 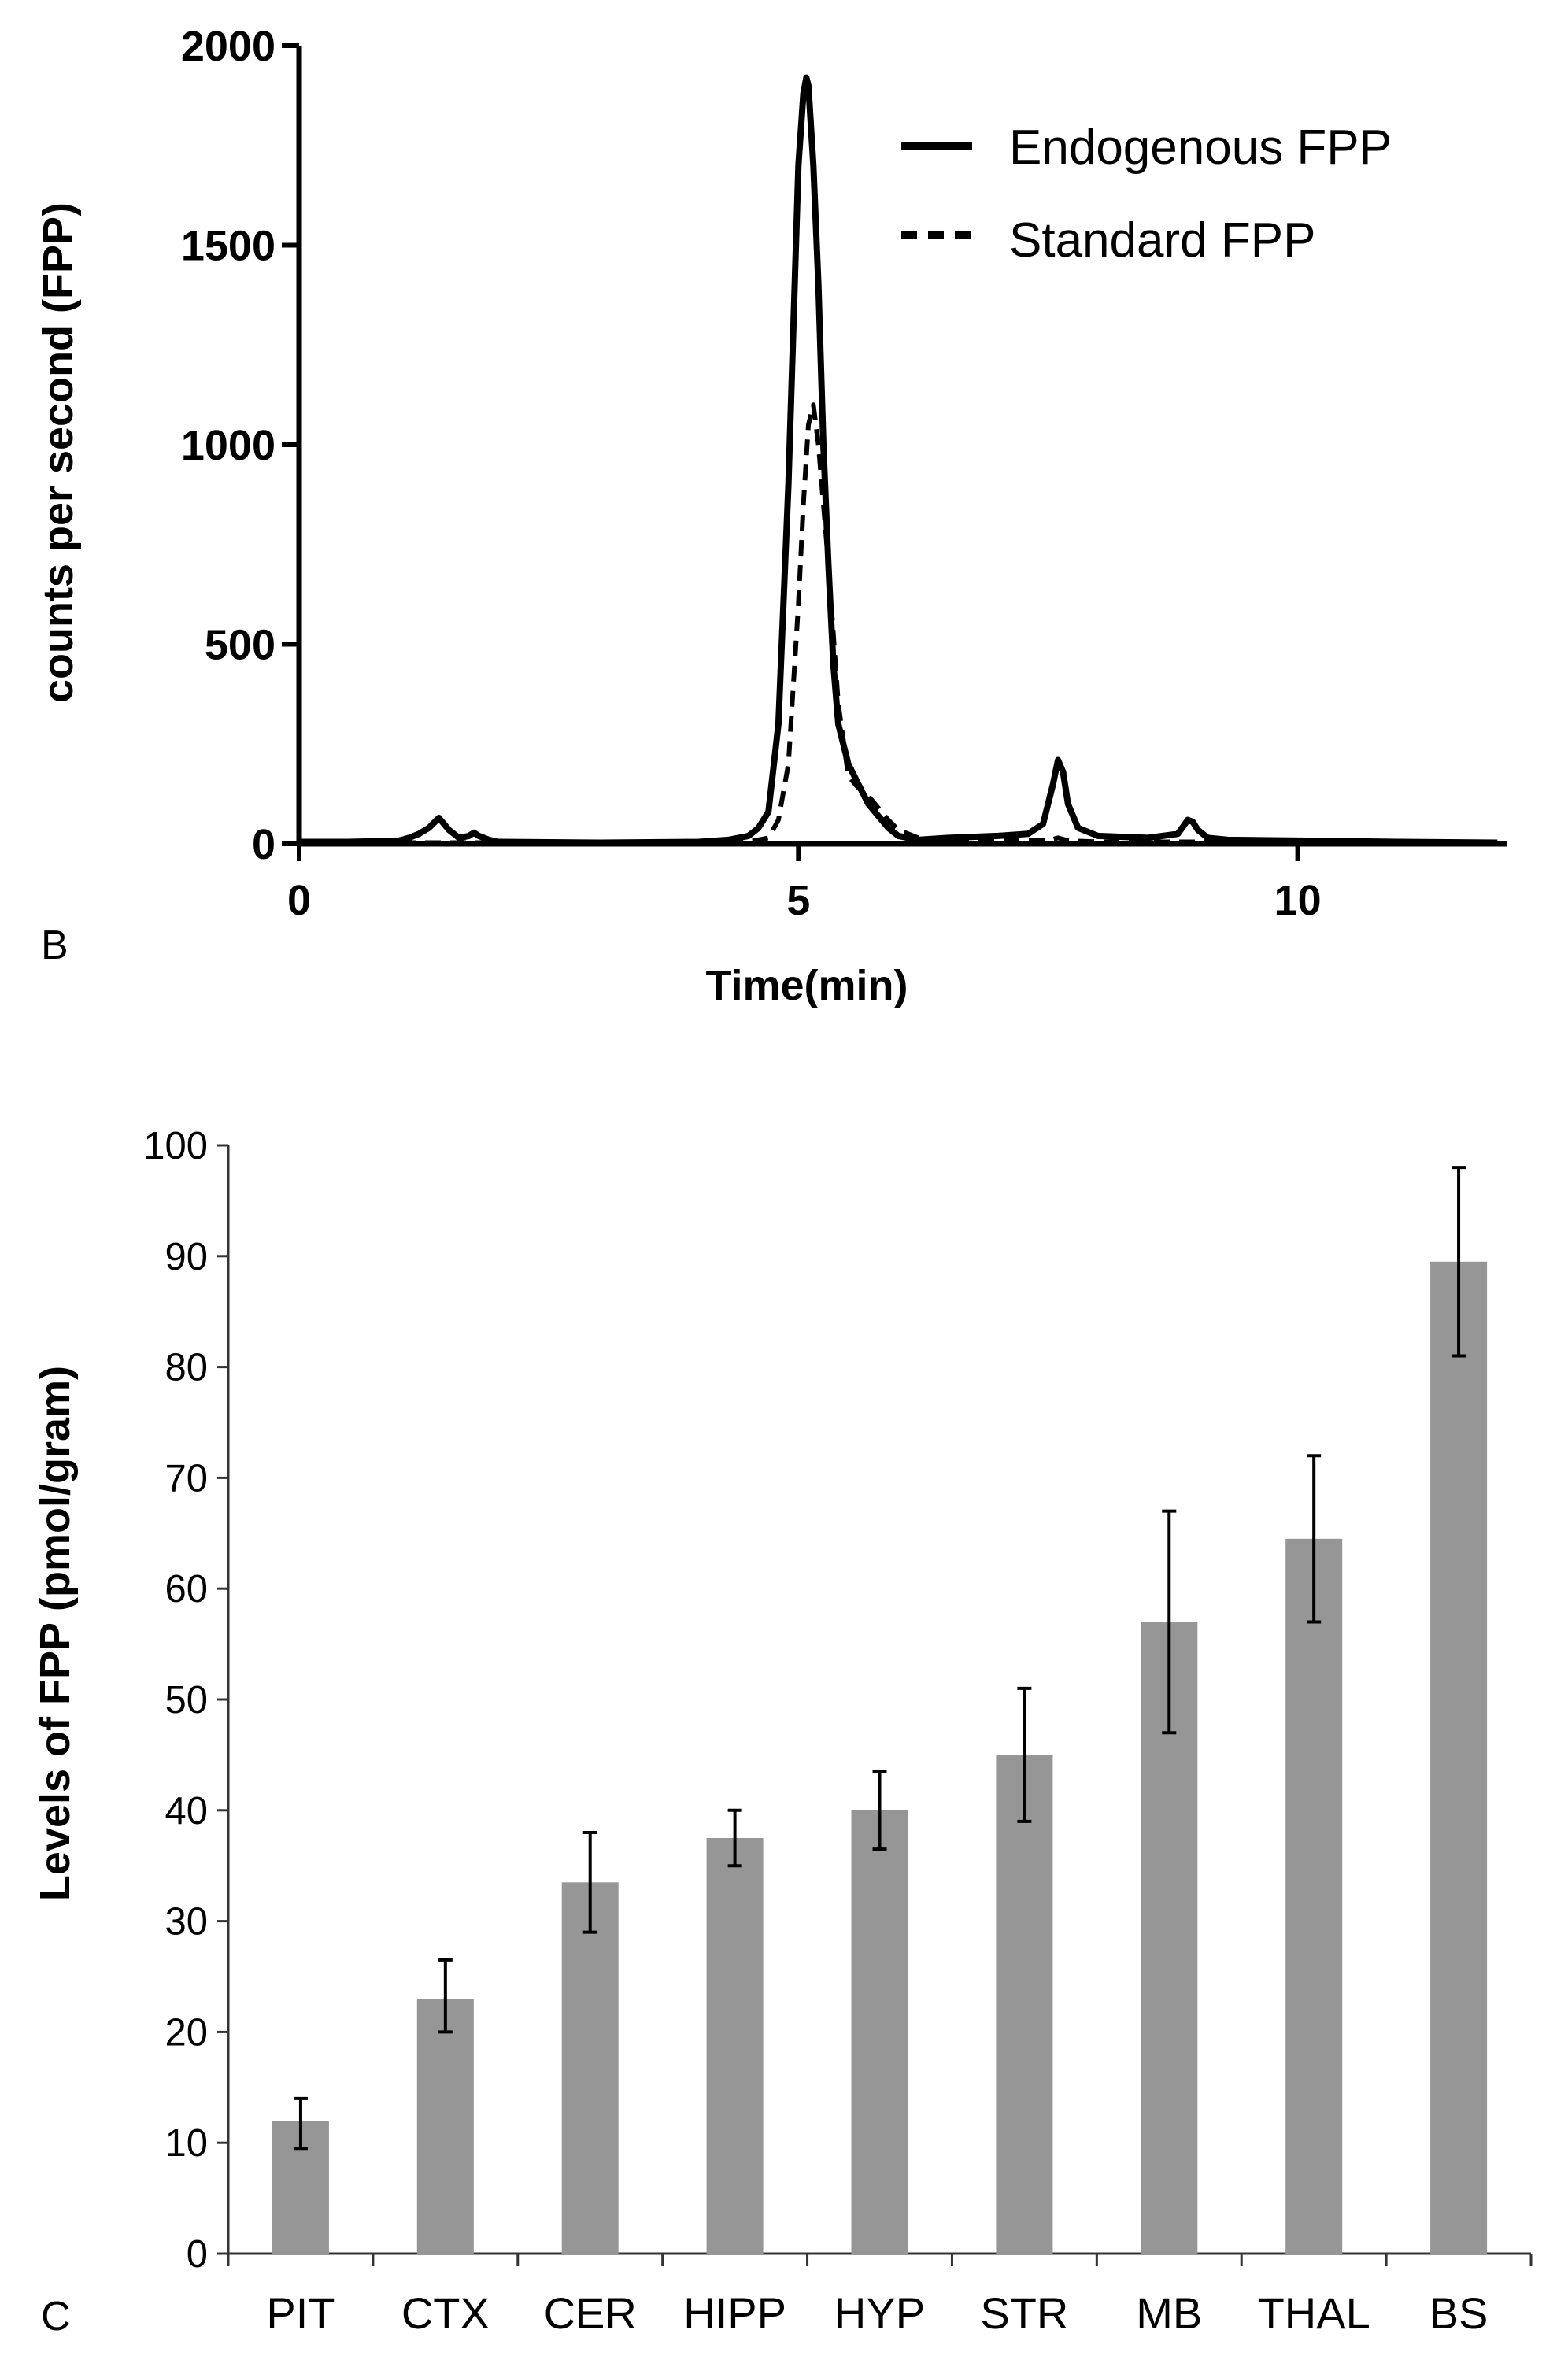 What do you see at coordinates (187, 1257) in the screenshot?
I see `y-tick-label: 90` at bounding box center [187, 1257].